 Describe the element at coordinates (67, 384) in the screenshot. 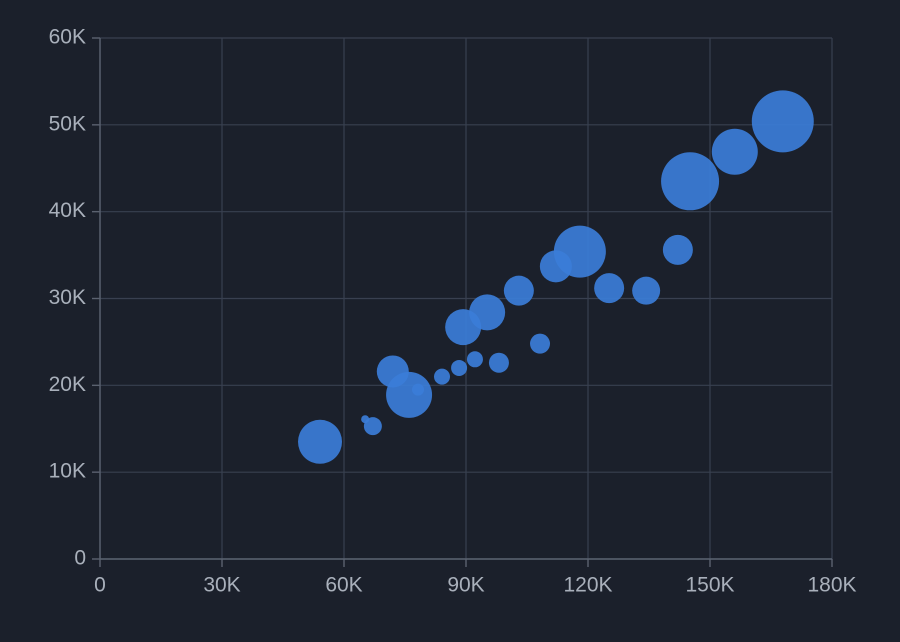

I see `y-tick-label: 20K` at that location.